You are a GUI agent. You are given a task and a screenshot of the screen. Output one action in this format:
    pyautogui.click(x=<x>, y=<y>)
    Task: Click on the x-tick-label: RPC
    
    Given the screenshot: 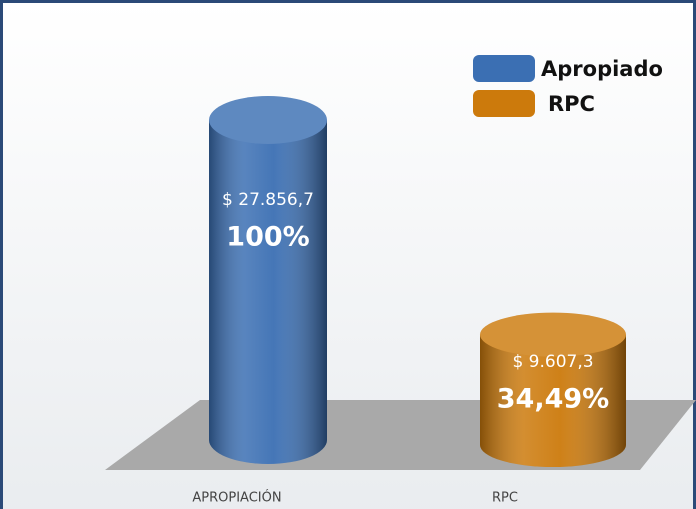 What is the action you would take?
    pyautogui.click(x=505, y=498)
    